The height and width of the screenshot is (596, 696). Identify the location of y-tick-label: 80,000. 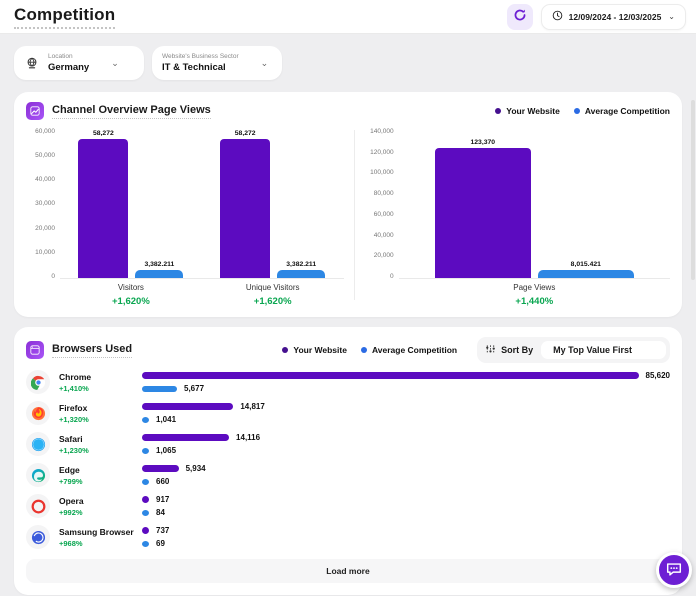
(383, 194).